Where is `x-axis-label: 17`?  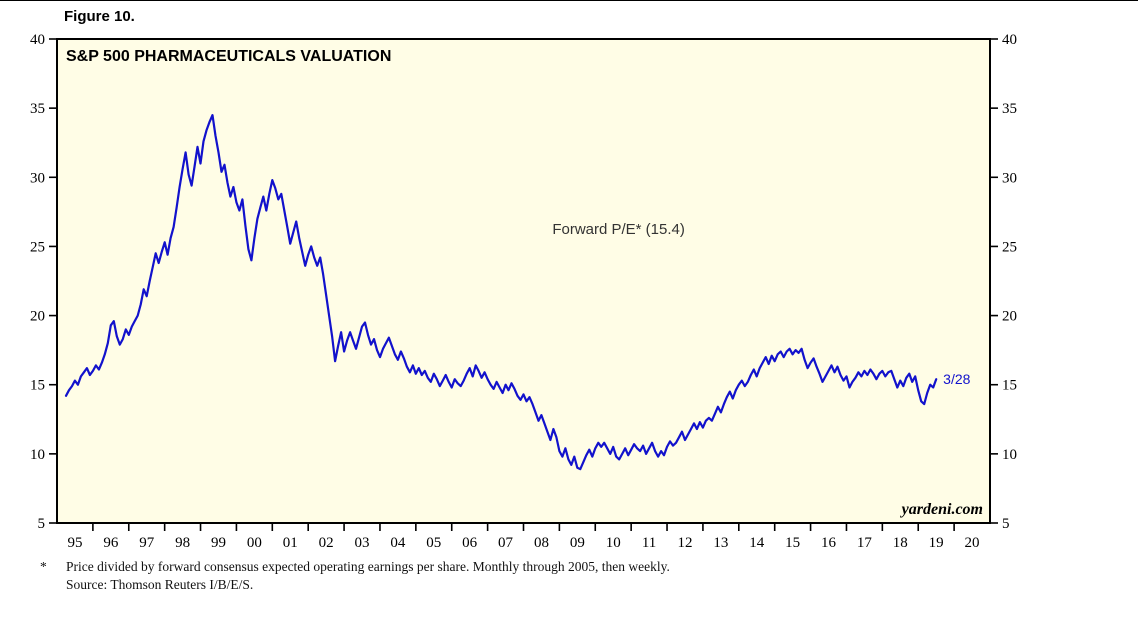
x-axis-label: 17 is located at coordinates (865, 543).